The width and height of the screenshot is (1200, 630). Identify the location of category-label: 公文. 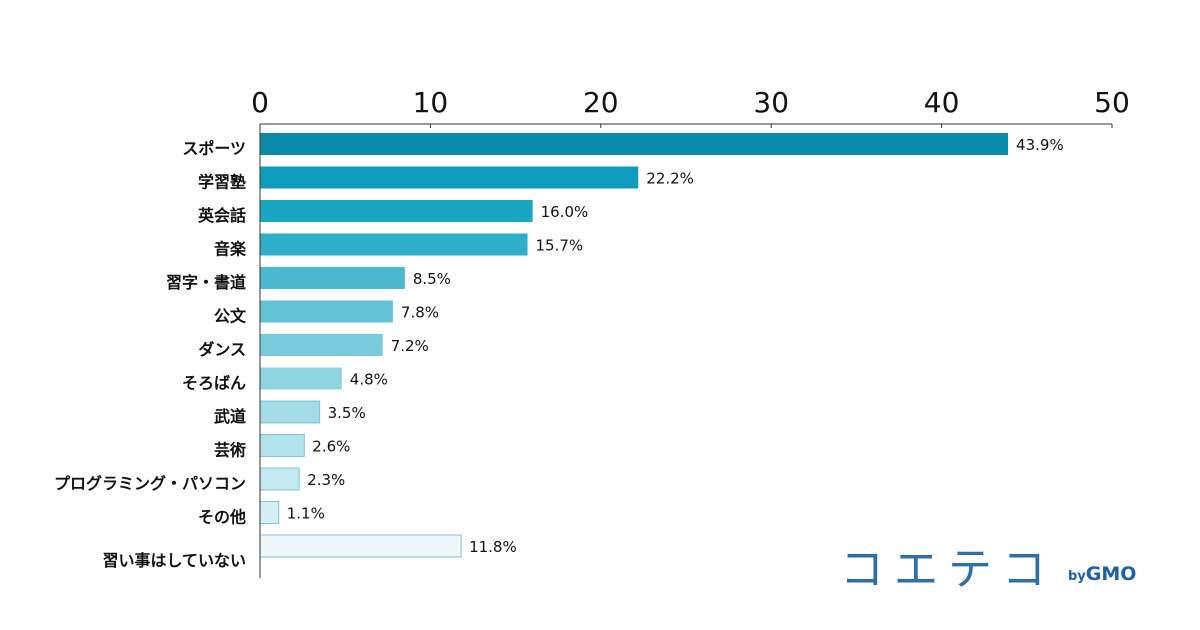
(230, 316).